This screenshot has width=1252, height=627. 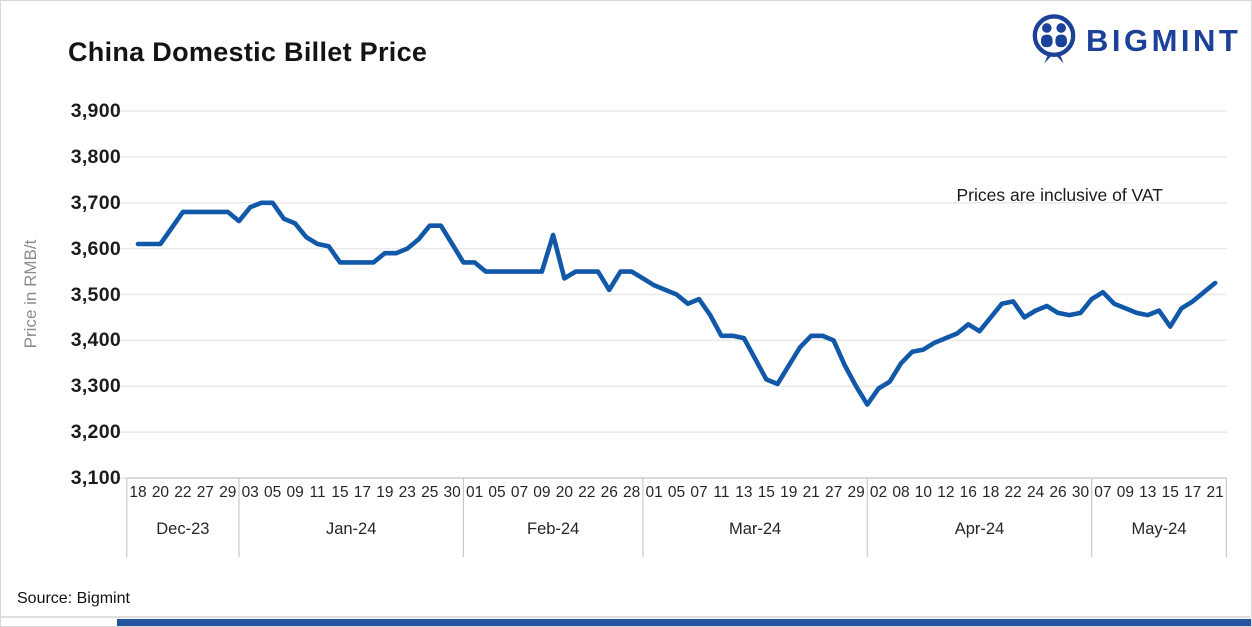 What do you see at coordinates (979, 529) in the screenshot?
I see `month-label: Apr-24` at bounding box center [979, 529].